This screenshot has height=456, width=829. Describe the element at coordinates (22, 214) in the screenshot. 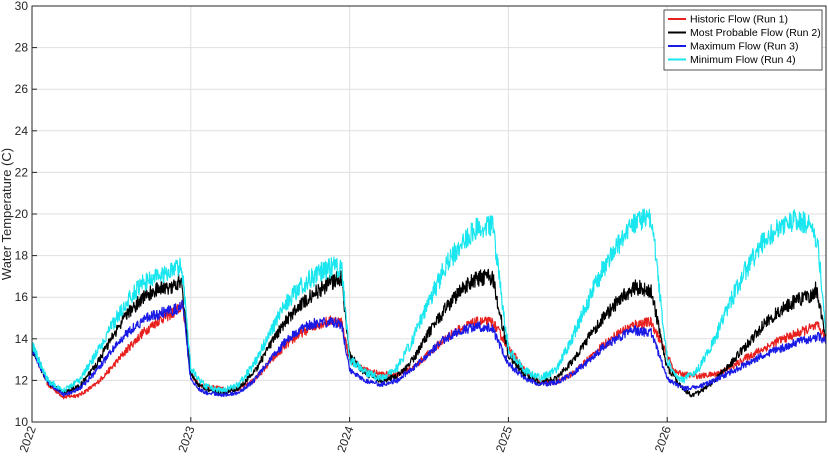

I see `y-tick-label: 20` at that location.